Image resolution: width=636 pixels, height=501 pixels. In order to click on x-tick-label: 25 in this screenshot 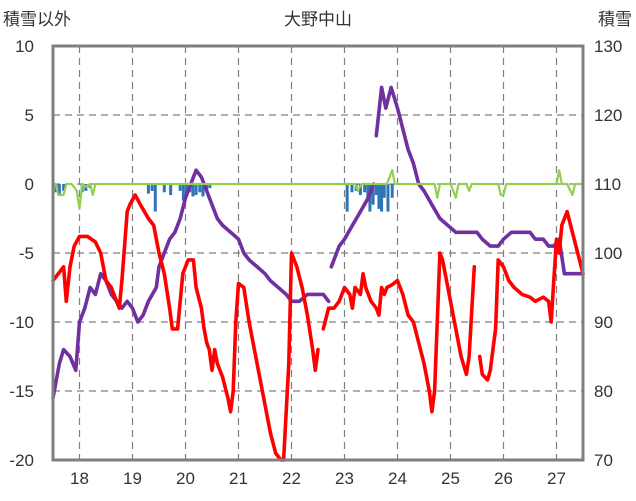, I will do `click(450, 478)`.